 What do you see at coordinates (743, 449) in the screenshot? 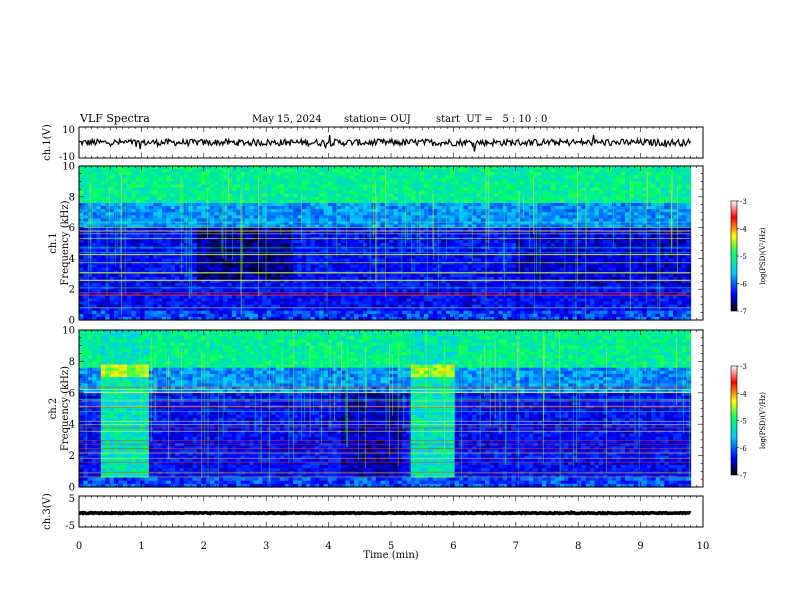
I see `colorbar-2-tick: -6` at bounding box center [743, 449].